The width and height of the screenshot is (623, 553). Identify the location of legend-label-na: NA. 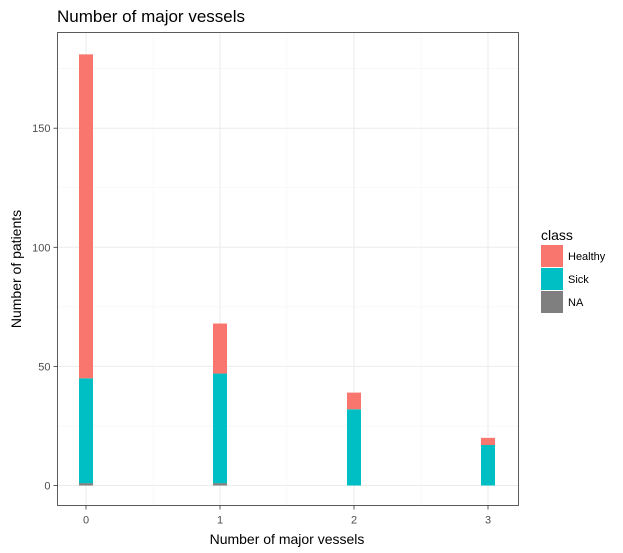
(576, 303).